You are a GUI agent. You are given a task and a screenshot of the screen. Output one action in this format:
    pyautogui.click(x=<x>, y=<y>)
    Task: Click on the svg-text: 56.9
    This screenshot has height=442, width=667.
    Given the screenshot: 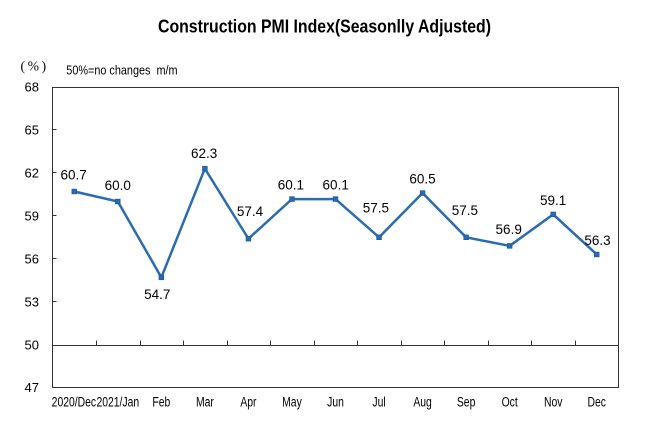 What is the action you would take?
    pyautogui.click(x=509, y=229)
    